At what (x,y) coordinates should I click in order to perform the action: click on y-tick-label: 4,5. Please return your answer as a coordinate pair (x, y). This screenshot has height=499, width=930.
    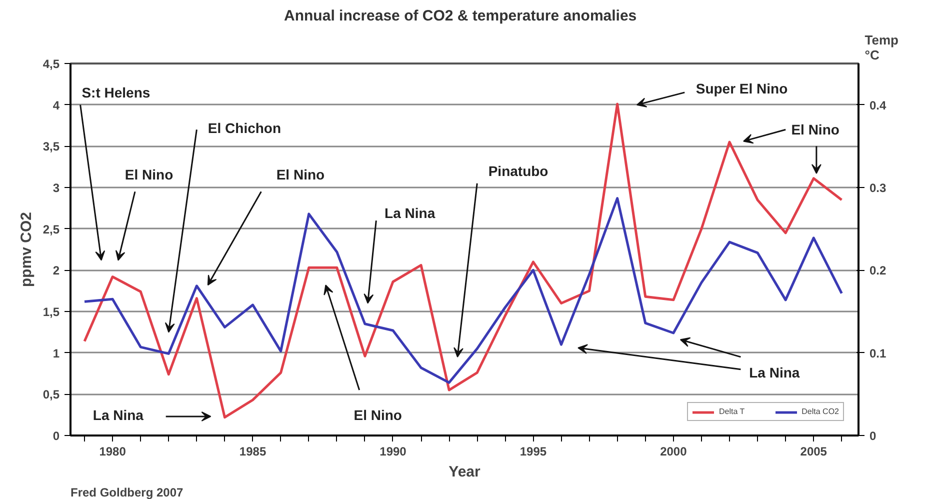
    Looking at the image, I should click on (51, 64).